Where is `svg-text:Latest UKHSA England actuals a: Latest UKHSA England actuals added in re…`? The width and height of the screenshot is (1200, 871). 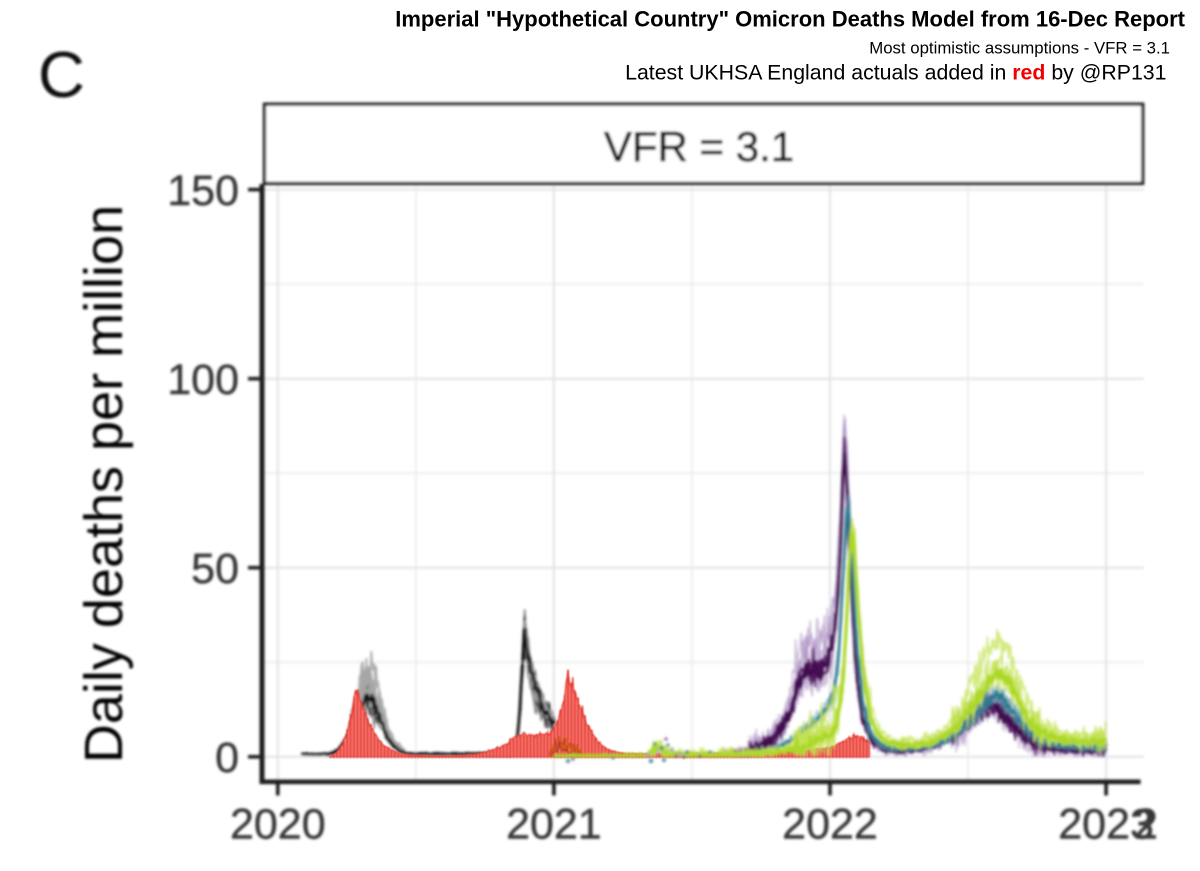 svg-text:Latest UKHSA England actuals a: Latest UKHSA England actuals added in re… is located at coordinates (895, 73).